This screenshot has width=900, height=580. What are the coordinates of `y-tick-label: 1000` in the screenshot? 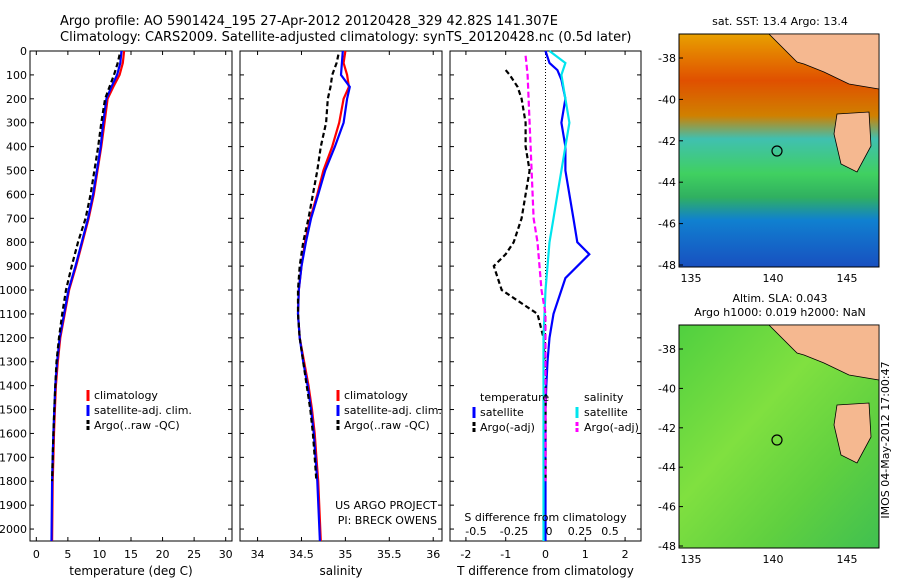 It's located at (13, 290).